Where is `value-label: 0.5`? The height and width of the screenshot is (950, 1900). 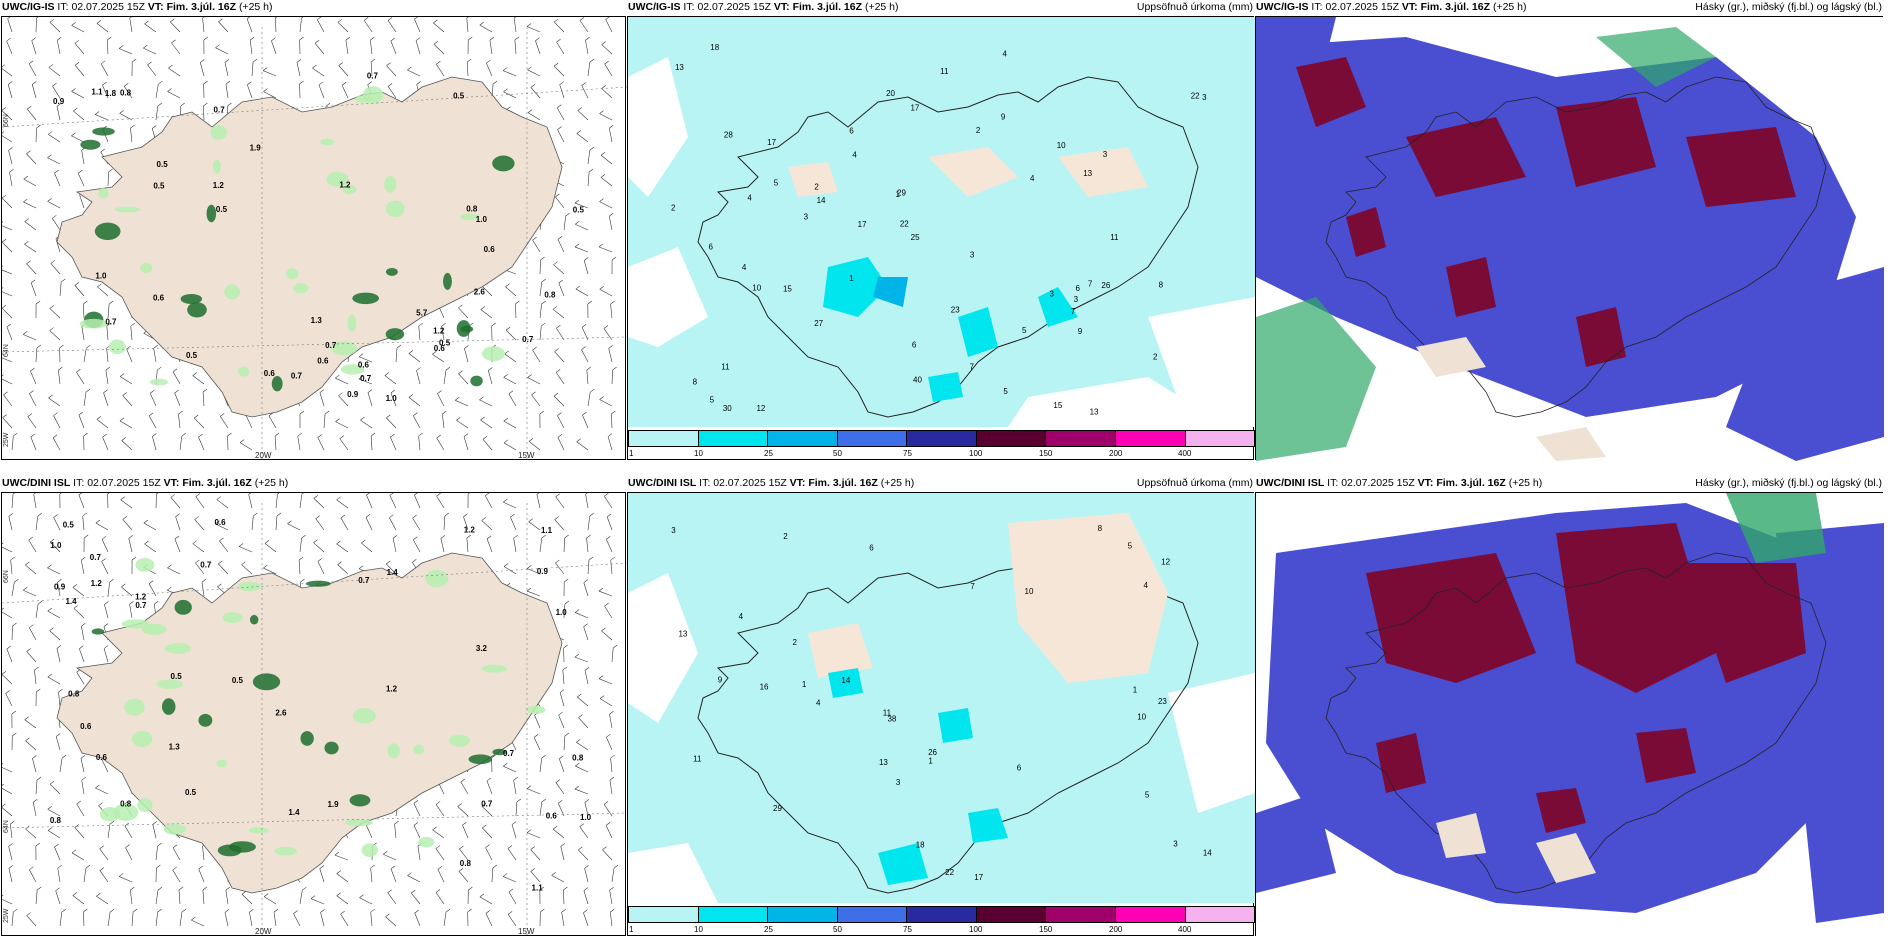 value-label: 0.5 is located at coordinates (159, 186).